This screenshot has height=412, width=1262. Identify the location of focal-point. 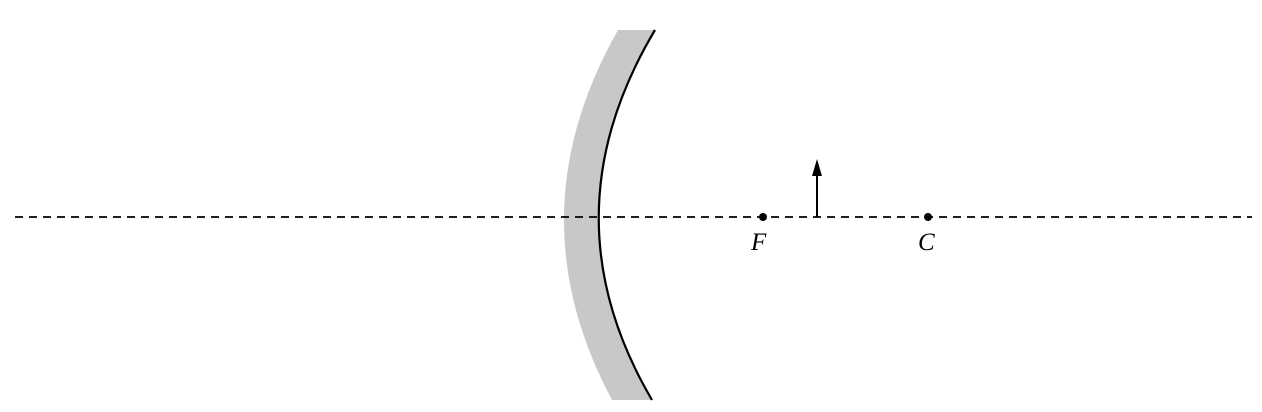
(763, 217).